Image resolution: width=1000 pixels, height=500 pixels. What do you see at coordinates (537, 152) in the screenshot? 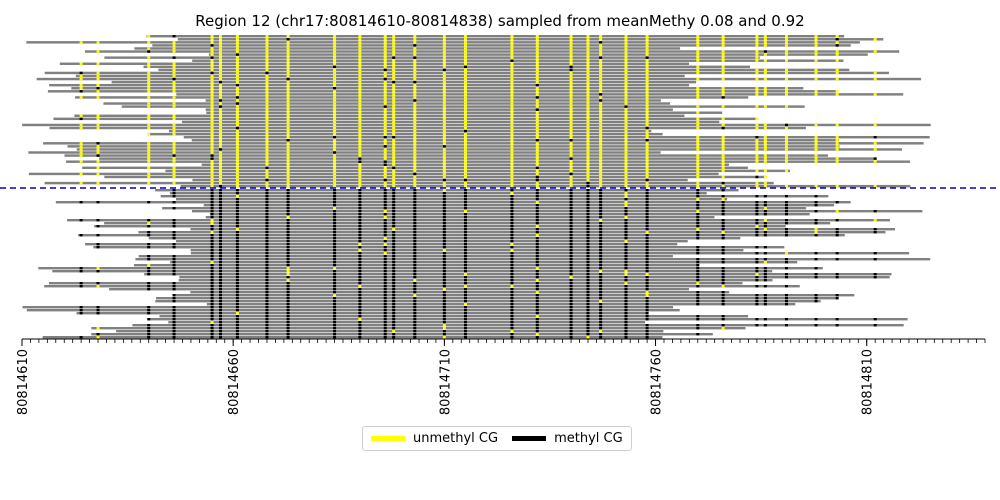
I see `unmethyl-cg-g0-r38-c17` at bounding box center [537, 152].